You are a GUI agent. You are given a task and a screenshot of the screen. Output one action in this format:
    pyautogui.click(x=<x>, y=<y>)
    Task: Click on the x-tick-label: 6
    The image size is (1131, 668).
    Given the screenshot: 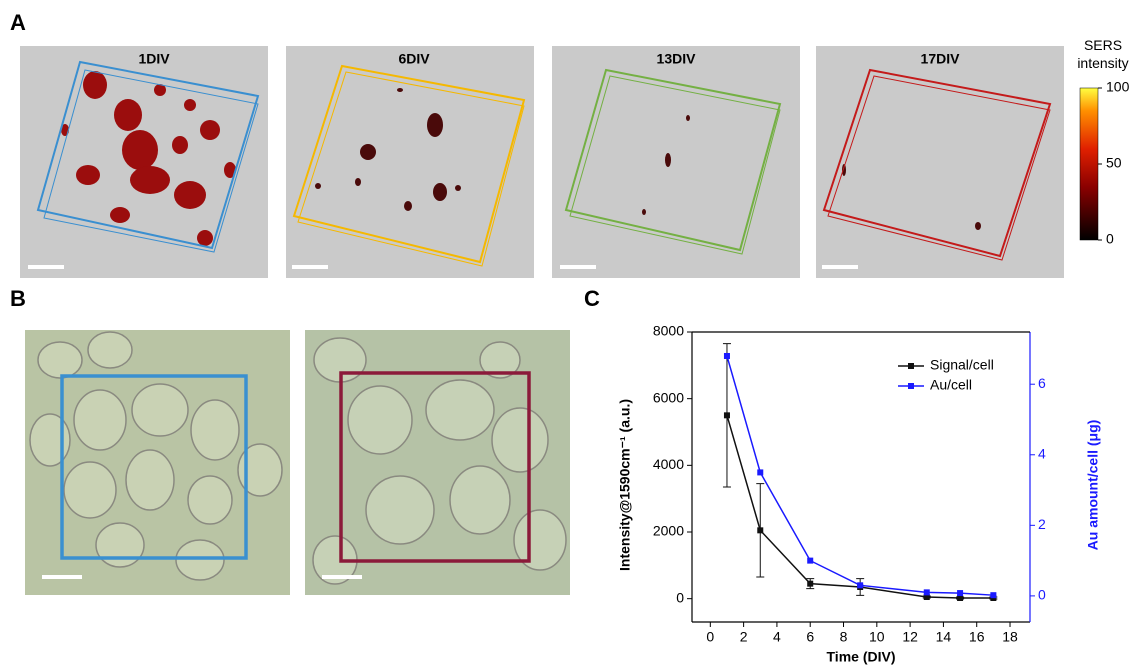 What is the action you would take?
    pyautogui.click(x=810, y=637)
    